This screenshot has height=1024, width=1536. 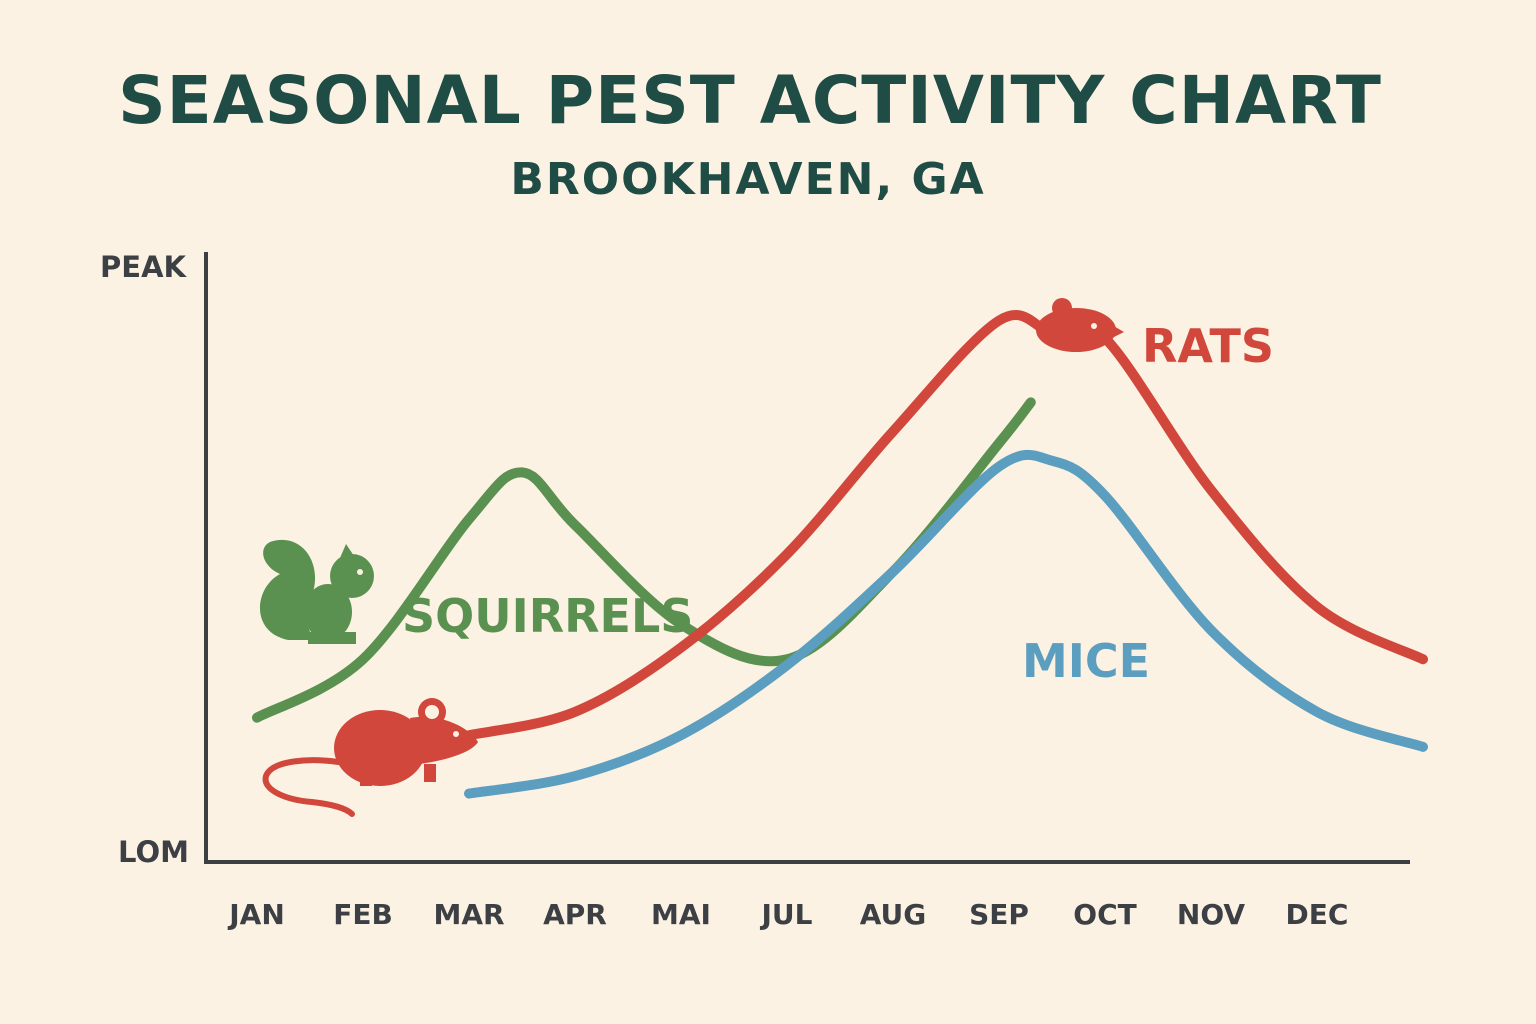 I want to click on series-label-squirrels: SQUIRRELS, so click(x=547, y=616).